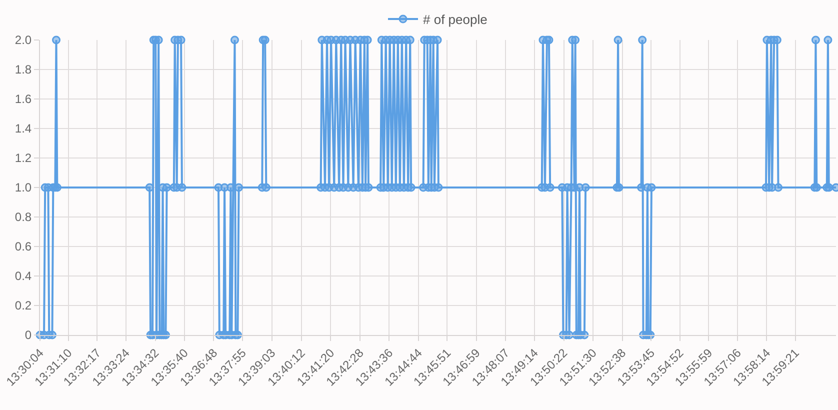 This screenshot has width=838, height=410. What do you see at coordinates (23, 217) in the screenshot?
I see `y-tick-label: 0.8` at bounding box center [23, 217].